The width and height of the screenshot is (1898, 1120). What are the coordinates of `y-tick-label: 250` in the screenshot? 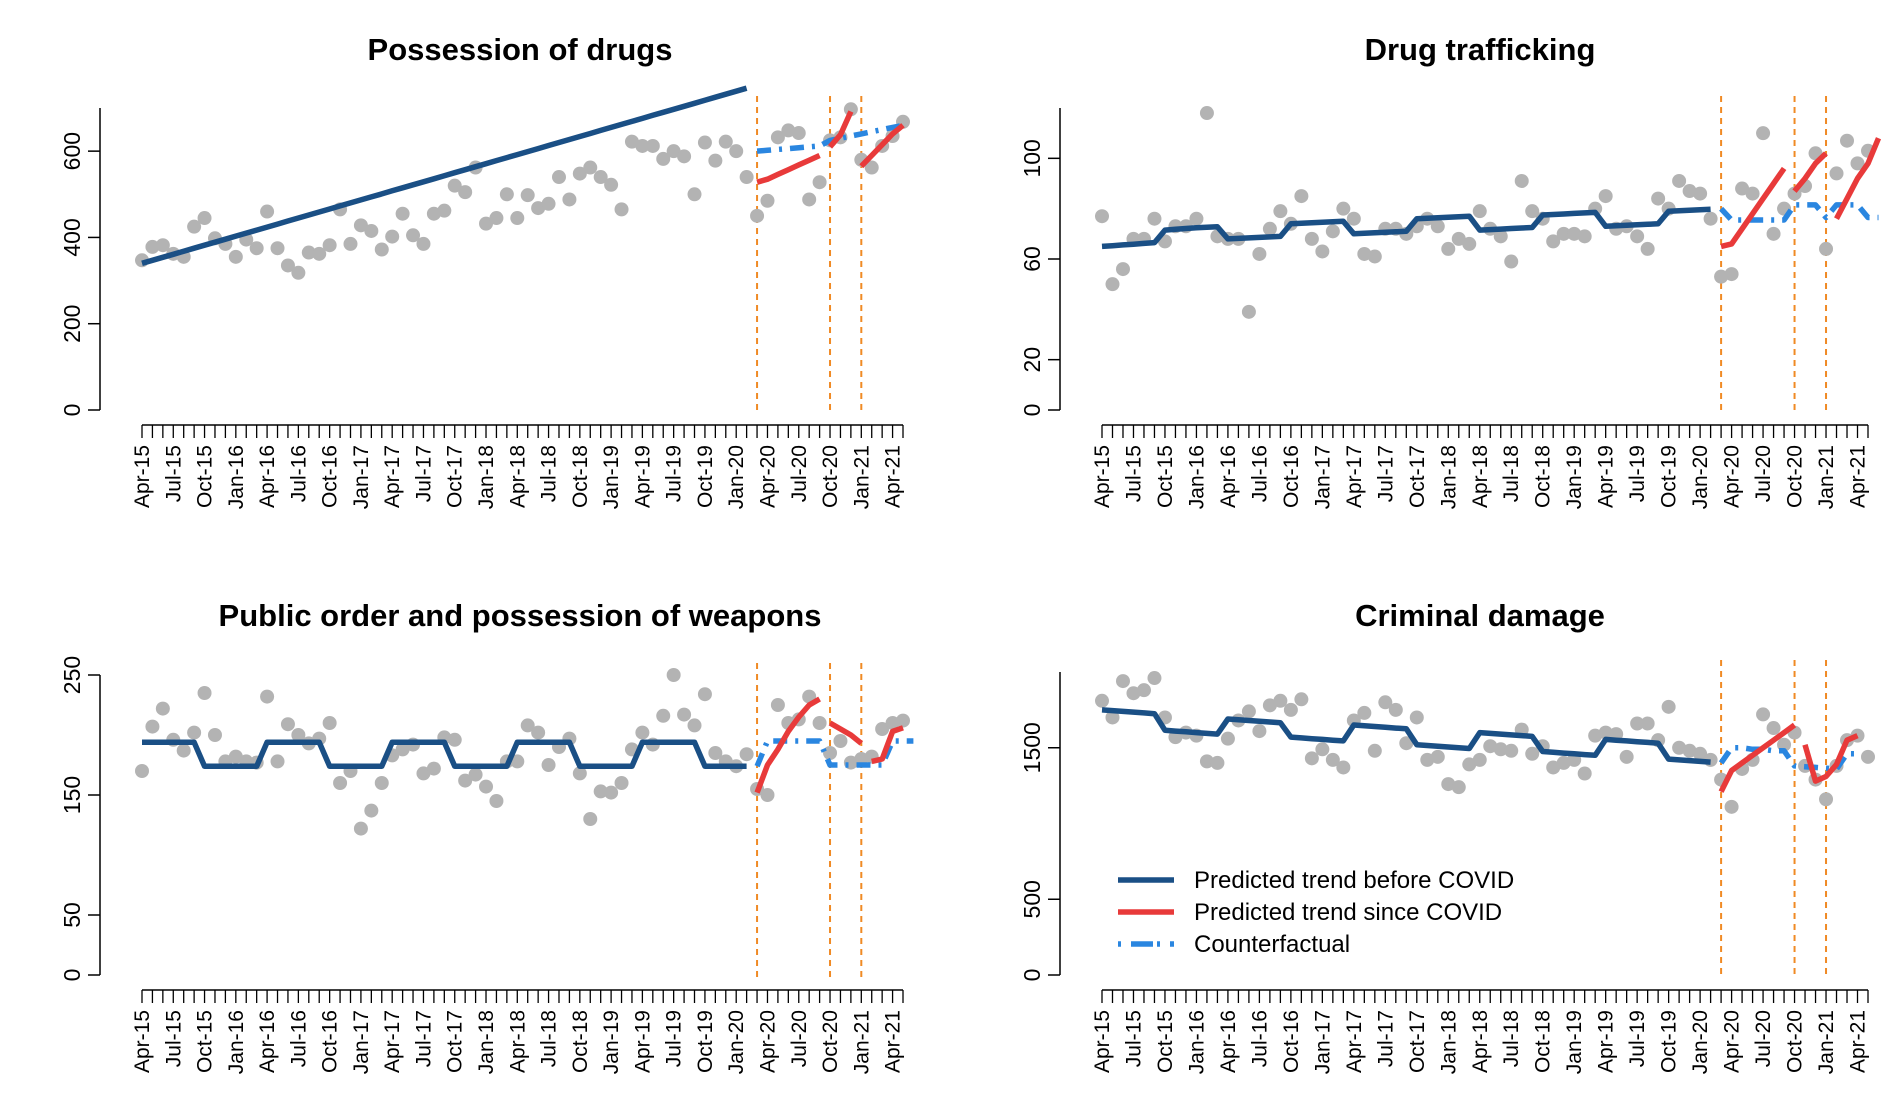 It's located at (72, 675).